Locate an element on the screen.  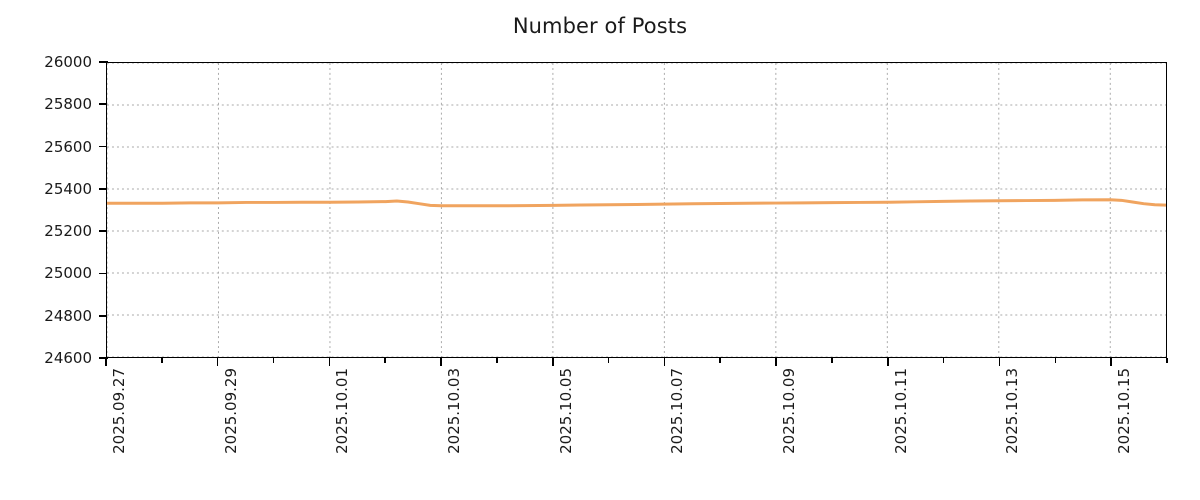
x-axis-tick-label: 2025.10.01 is located at coordinates (342, 411).